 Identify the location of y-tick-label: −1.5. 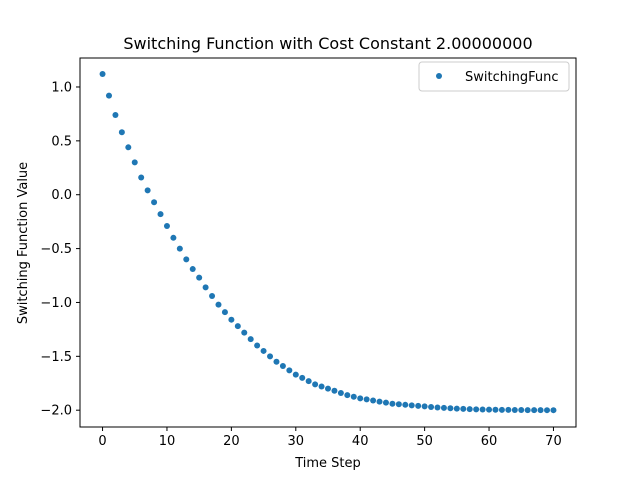
(56, 357).